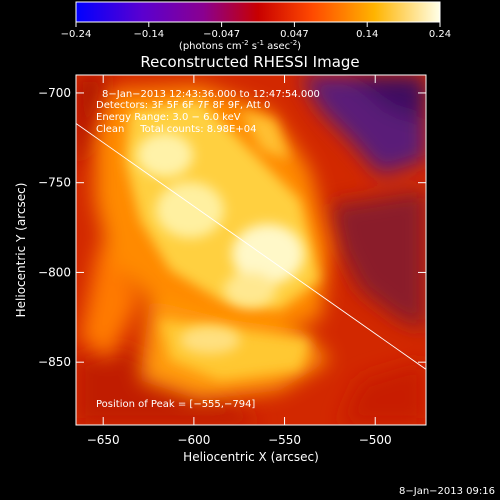 The image size is (500, 500). Describe the element at coordinates (175, 404) in the screenshot. I see `peak-position-label: Position of Peak = [−555,−794]` at that location.